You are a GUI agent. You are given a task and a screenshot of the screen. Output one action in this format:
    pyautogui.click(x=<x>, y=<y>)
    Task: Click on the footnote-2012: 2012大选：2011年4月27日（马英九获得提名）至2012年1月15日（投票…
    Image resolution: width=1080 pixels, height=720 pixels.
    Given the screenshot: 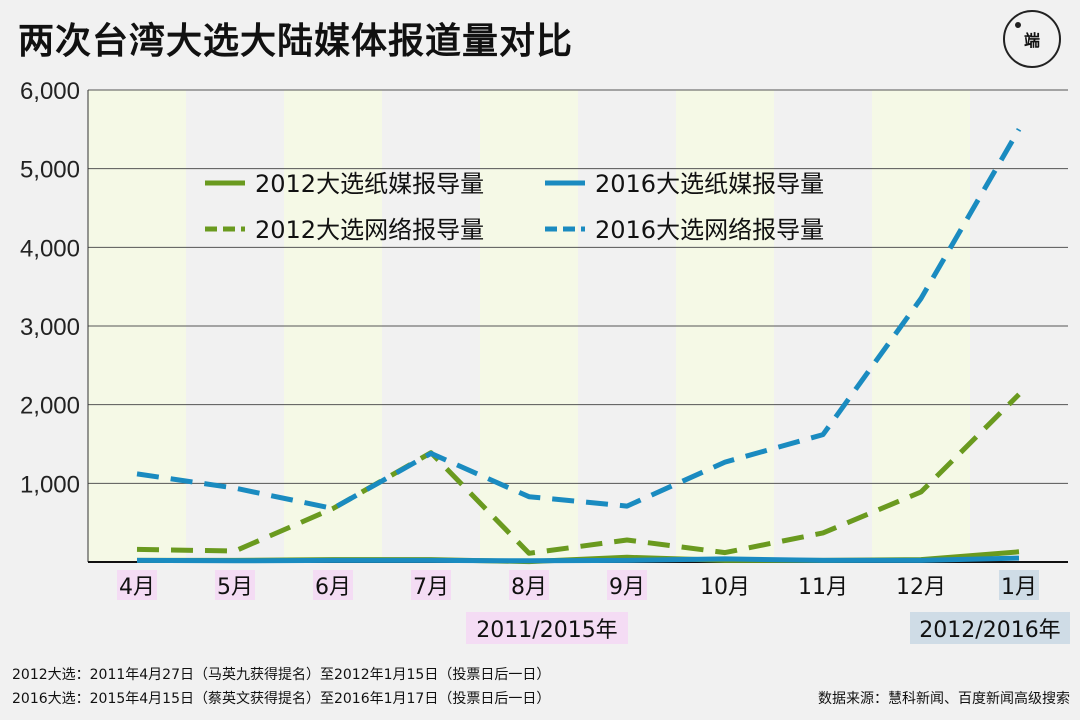 What is the action you would take?
    pyautogui.click(x=281, y=675)
    